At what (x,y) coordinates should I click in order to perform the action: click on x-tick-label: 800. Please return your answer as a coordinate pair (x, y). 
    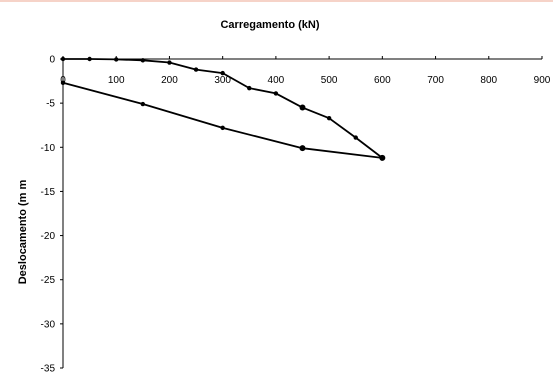
    Looking at the image, I should click on (488, 80).